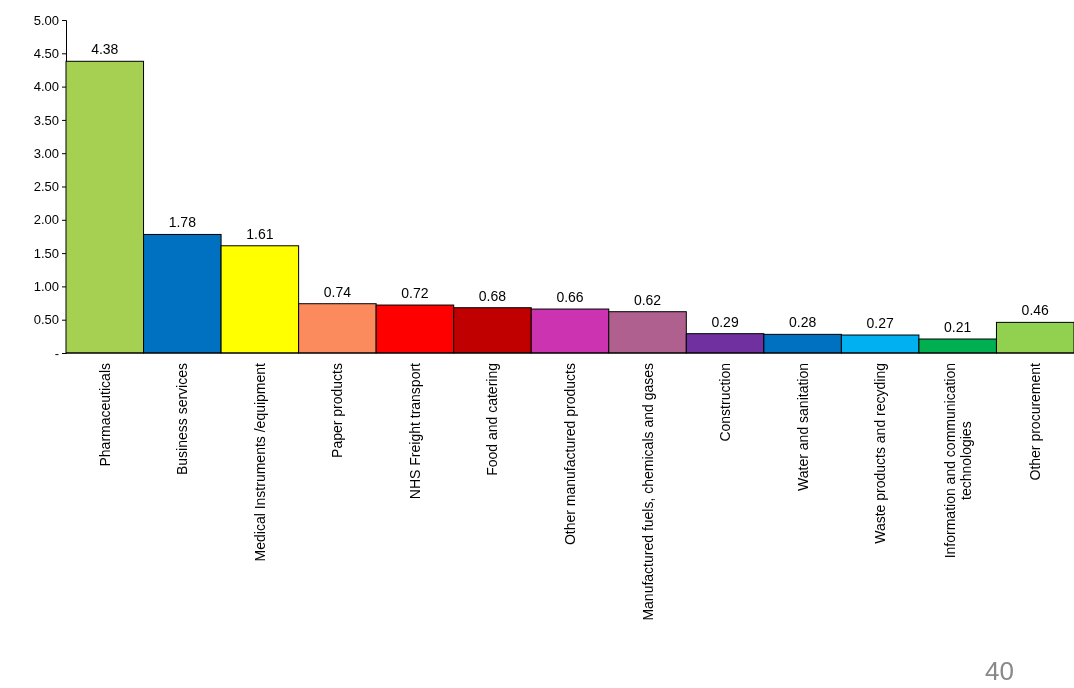  Describe the element at coordinates (999, 671) in the screenshot. I see `text: 40` at that location.